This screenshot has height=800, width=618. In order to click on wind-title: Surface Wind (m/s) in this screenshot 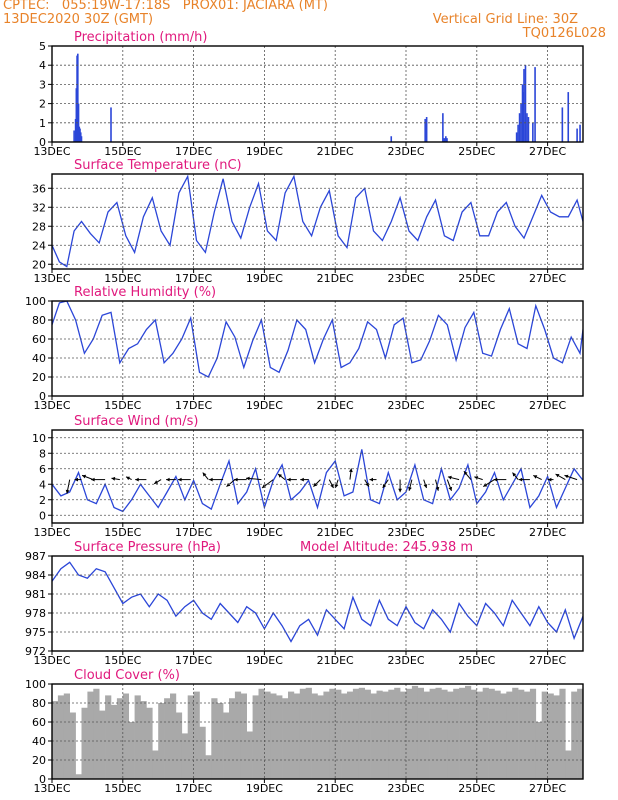, I will do `click(136, 421)`.